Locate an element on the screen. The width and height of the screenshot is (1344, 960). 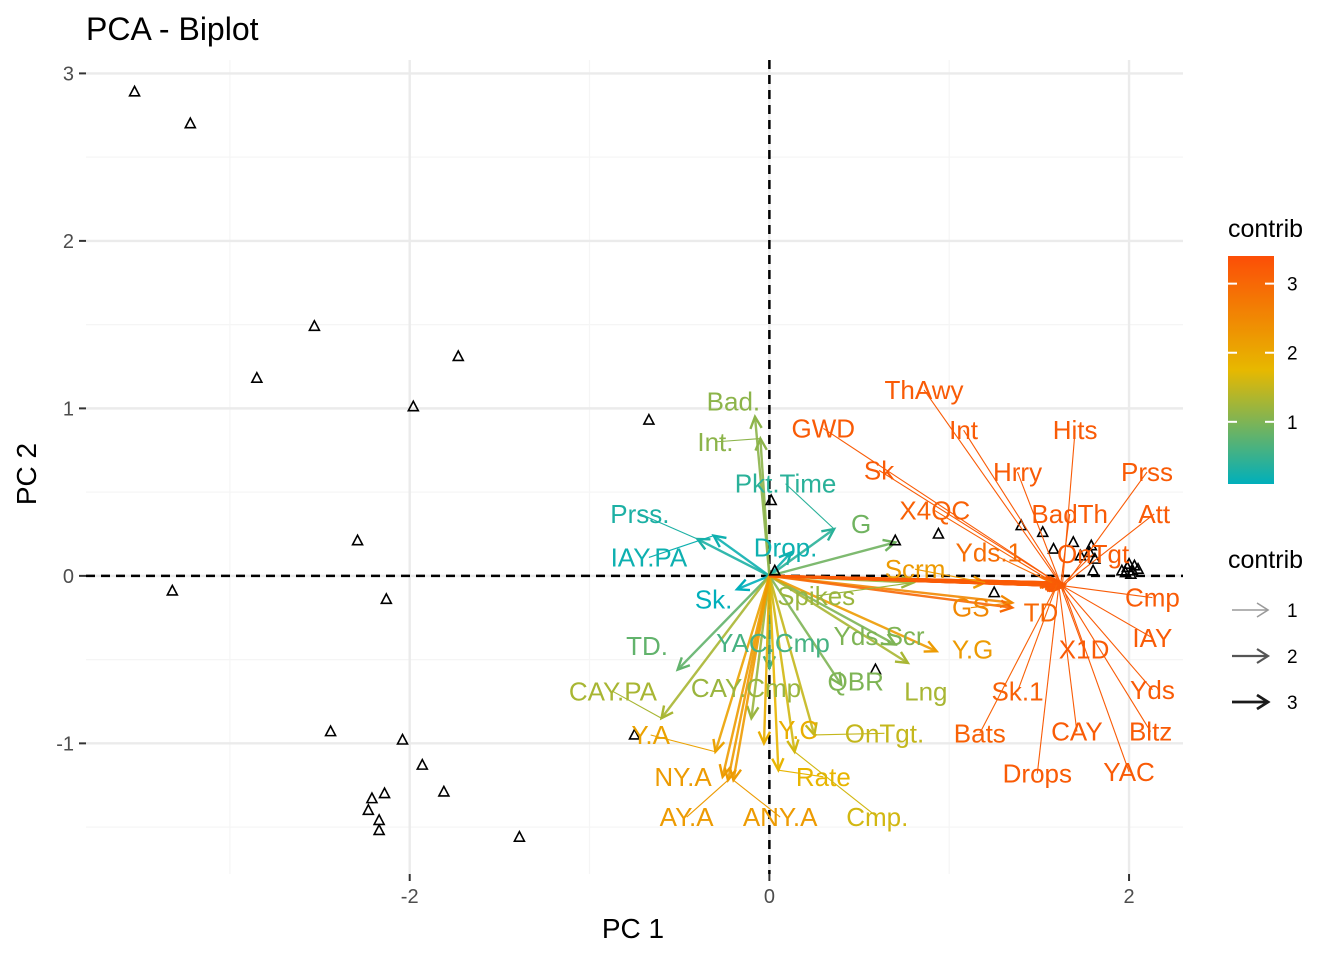
variable-label: TD. is located at coordinates (647, 646).